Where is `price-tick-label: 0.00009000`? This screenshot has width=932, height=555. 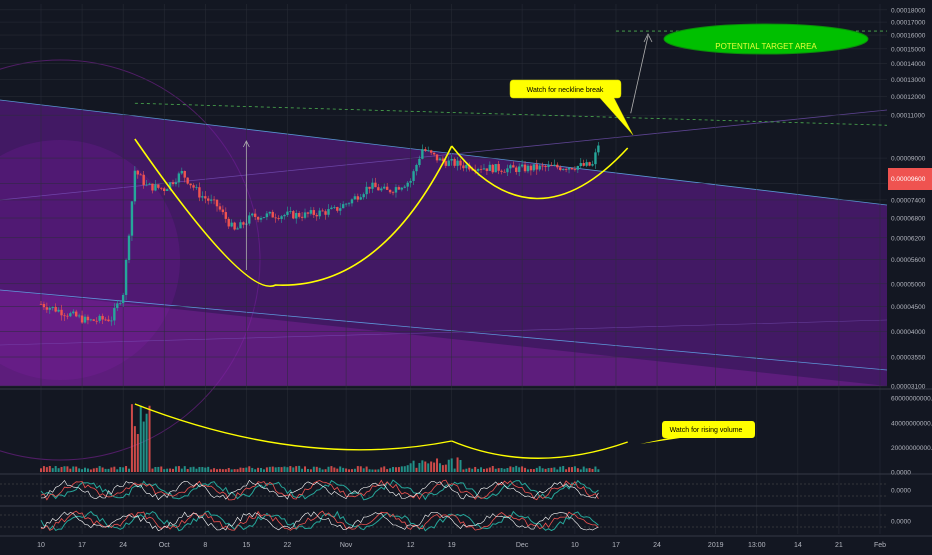
price-tick-label: 0.00009000 is located at coordinates (908, 159).